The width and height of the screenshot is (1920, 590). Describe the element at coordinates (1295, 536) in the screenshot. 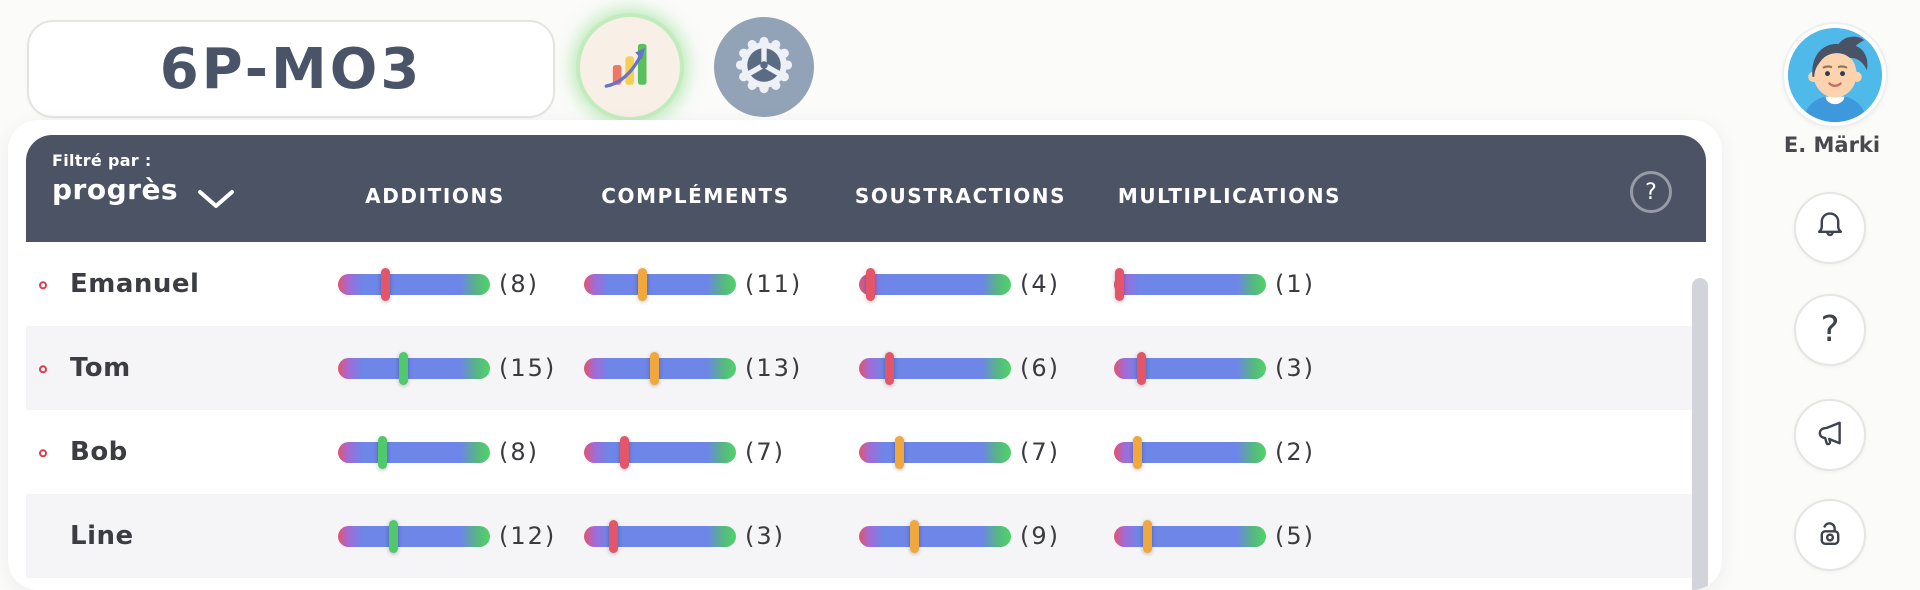

I see `exercise-count: (5)` at that location.